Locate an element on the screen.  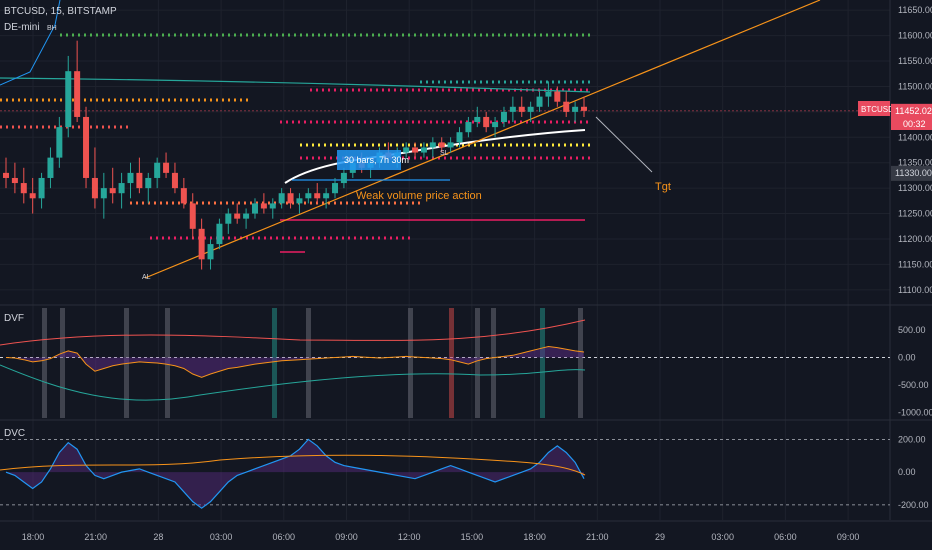
dvc-line is located at coordinates (295, 473).